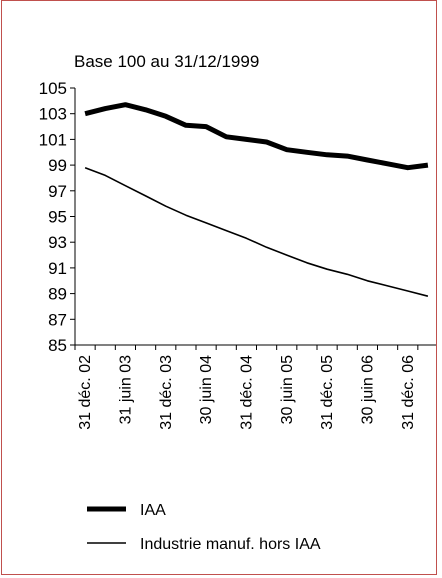 The image size is (442, 578). I want to click on chart-subtitle: Base 100 au 31/12/1999, so click(166, 61).